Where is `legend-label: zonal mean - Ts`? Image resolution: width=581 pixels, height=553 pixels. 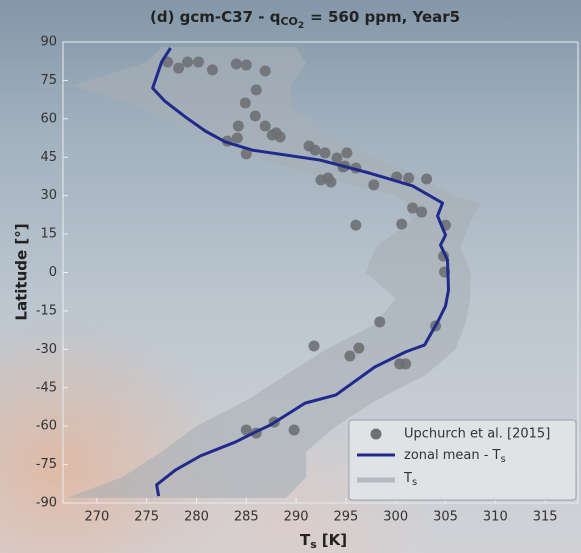
legend-label: zonal mean - Ts is located at coordinates (455, 457).